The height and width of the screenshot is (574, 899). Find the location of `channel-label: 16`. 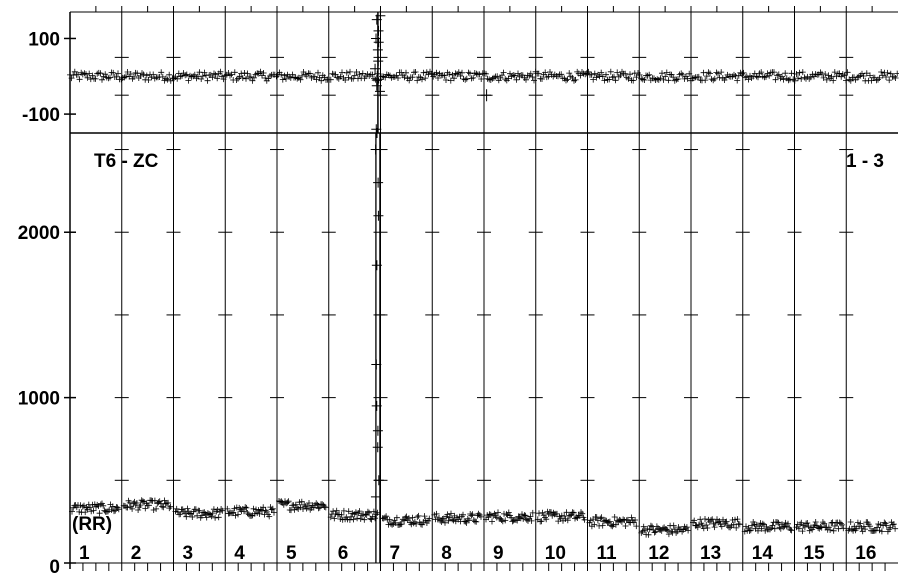

channel-label: 16 is located at coordinates (865, 553).